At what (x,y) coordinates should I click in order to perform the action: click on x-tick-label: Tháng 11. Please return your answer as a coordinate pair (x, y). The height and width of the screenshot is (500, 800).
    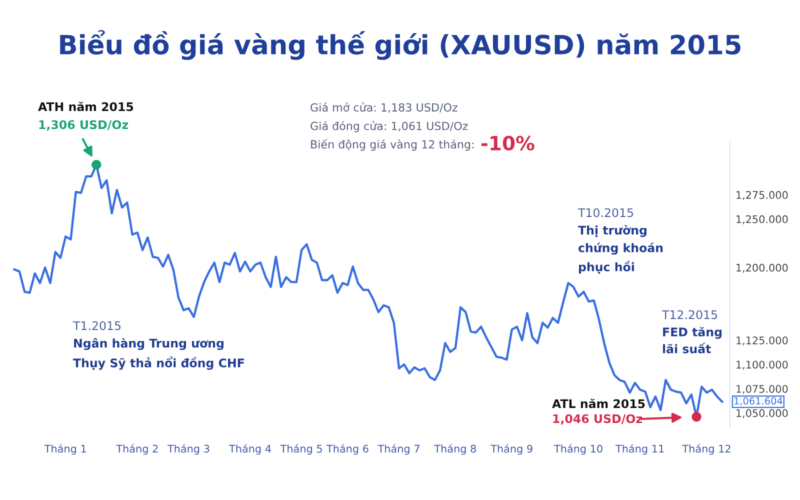
    Looking at the image, I should click on (639, 449).